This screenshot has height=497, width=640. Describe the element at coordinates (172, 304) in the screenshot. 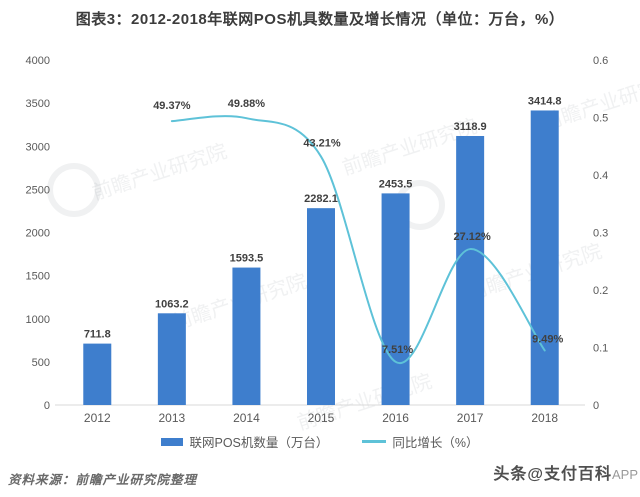

I see `bar-label-2013: 1063.2` at that location.